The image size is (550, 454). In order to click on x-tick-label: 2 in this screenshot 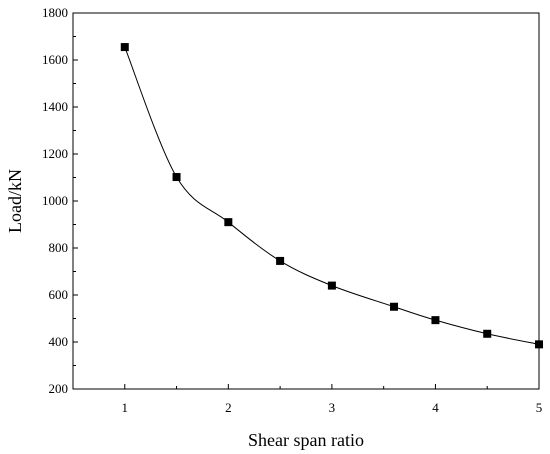, I will do `click(228, 407)`.